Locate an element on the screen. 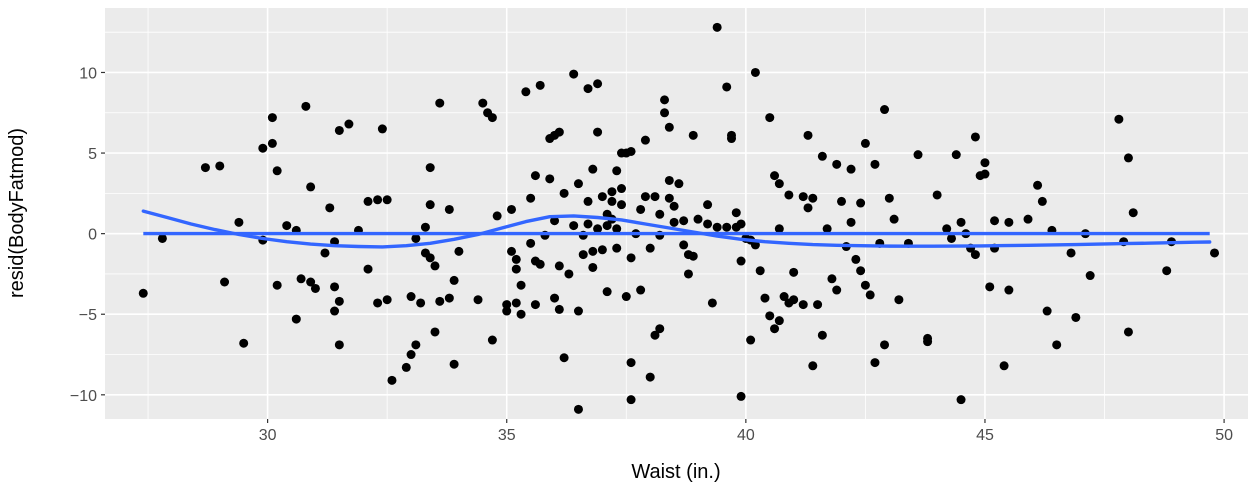 This screenshot has height=489, width=1258. y-axis: −10 −5 0 5 10 is located at coordinates (87, 235).